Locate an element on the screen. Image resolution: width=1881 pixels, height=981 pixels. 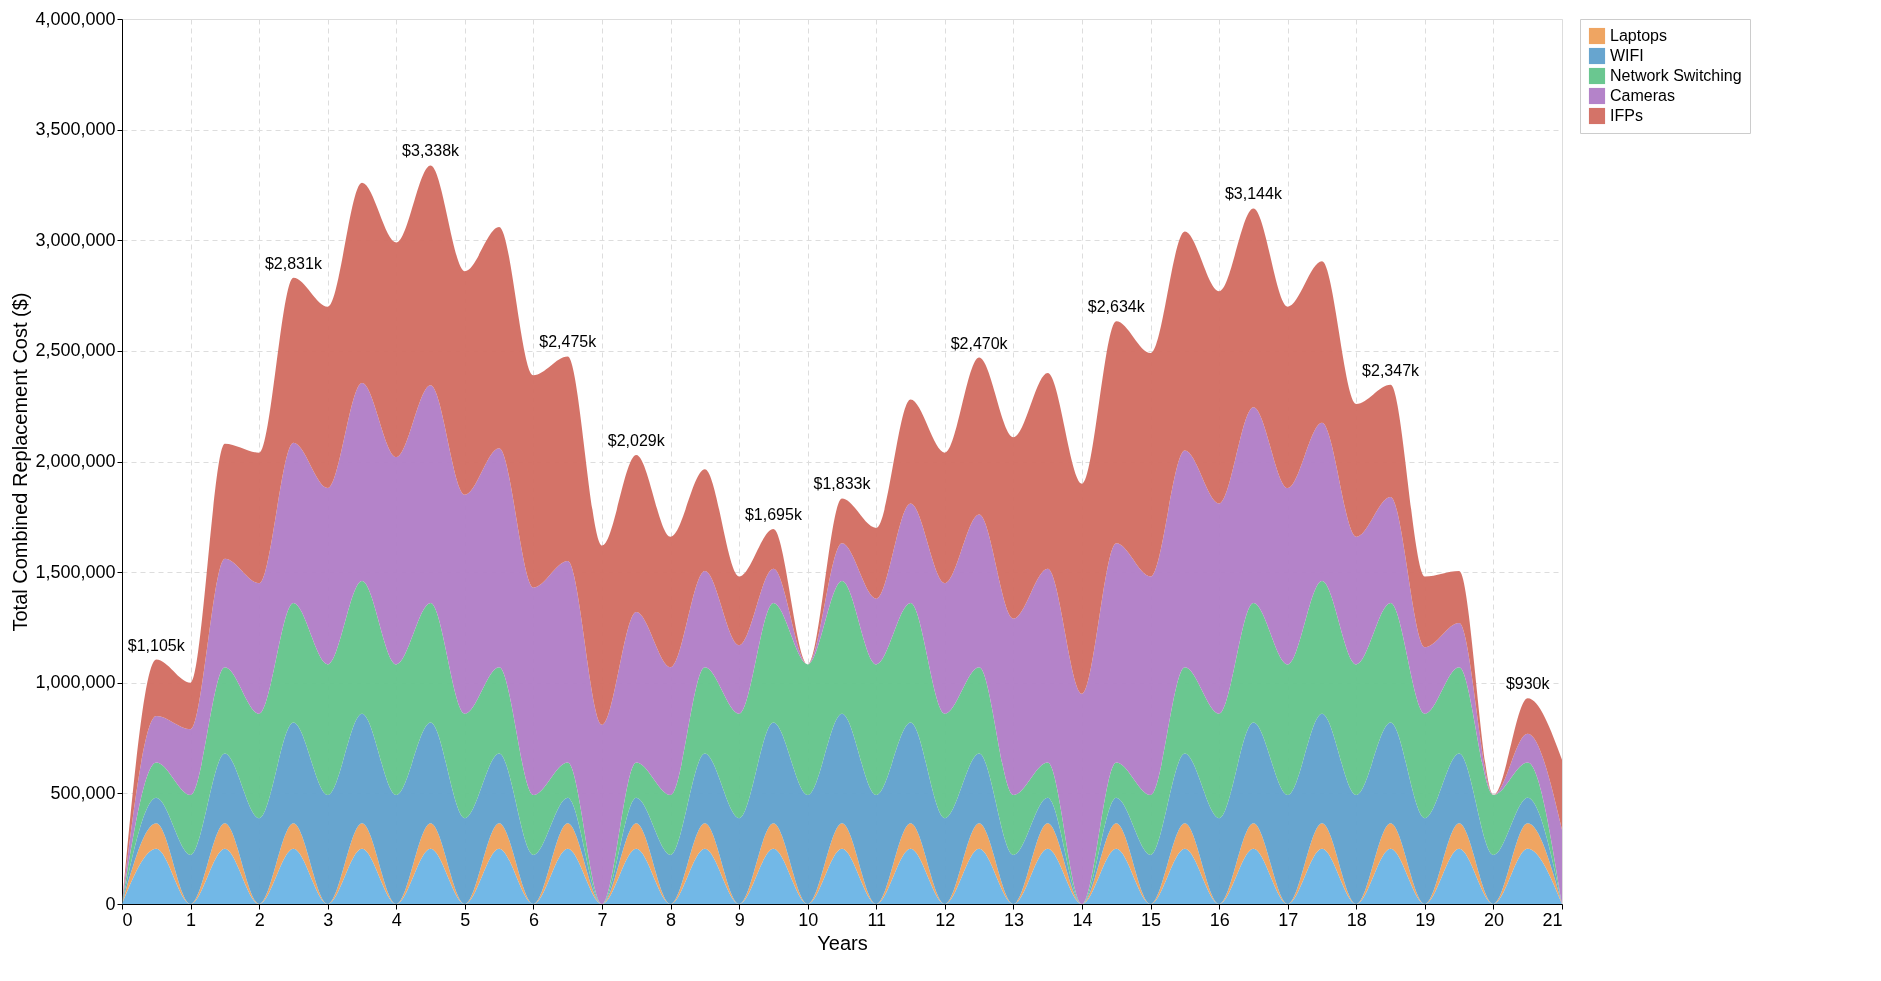
legend-label: Cameras is located at coordinates (1642, 95).